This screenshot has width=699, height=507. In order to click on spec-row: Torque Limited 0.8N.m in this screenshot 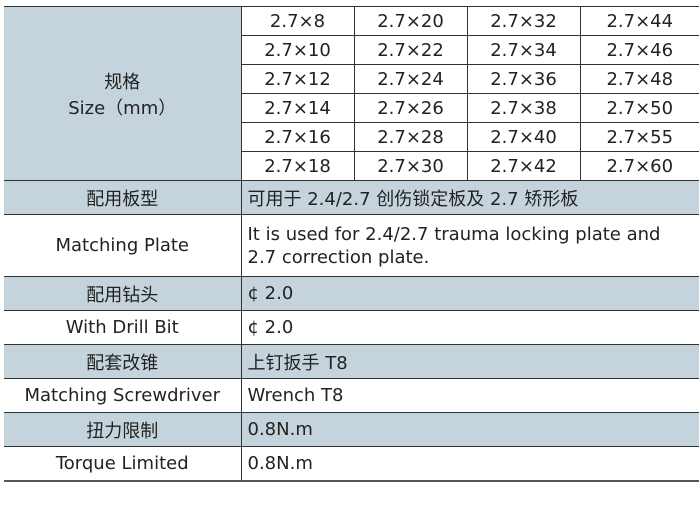, I will do `click(351, 464)`.